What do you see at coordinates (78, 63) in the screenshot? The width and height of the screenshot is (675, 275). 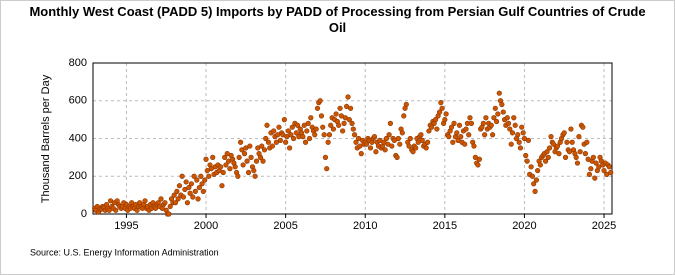 I see `y-tick-label: 800` at bounding box center [78, 63].